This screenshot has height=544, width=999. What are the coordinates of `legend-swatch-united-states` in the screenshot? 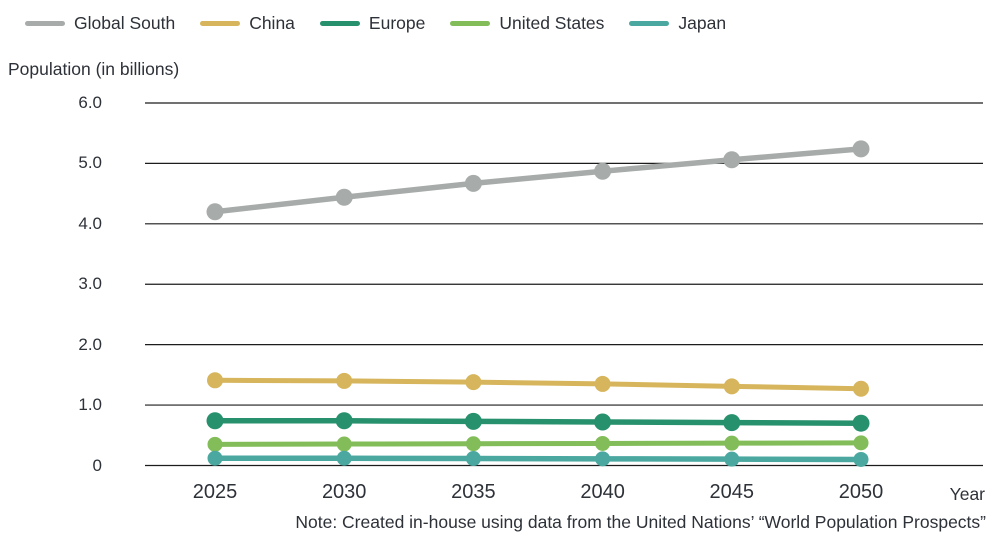 It's located at (470, 23).